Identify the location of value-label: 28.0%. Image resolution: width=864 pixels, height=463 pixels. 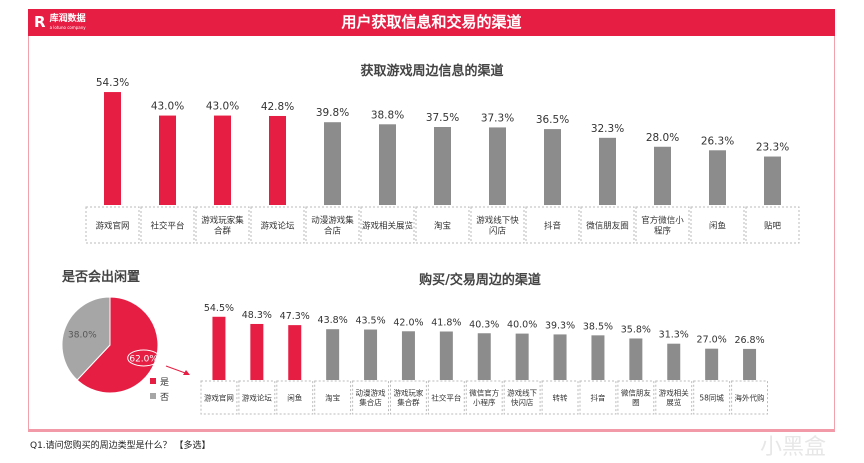
(662, 138).